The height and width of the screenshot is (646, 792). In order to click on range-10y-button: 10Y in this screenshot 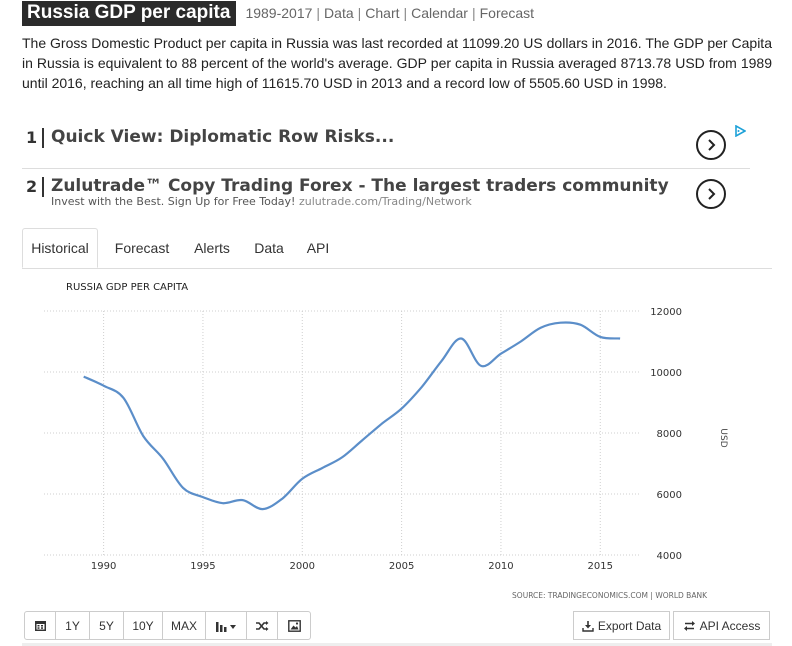, I will do `click(143, 625)`.